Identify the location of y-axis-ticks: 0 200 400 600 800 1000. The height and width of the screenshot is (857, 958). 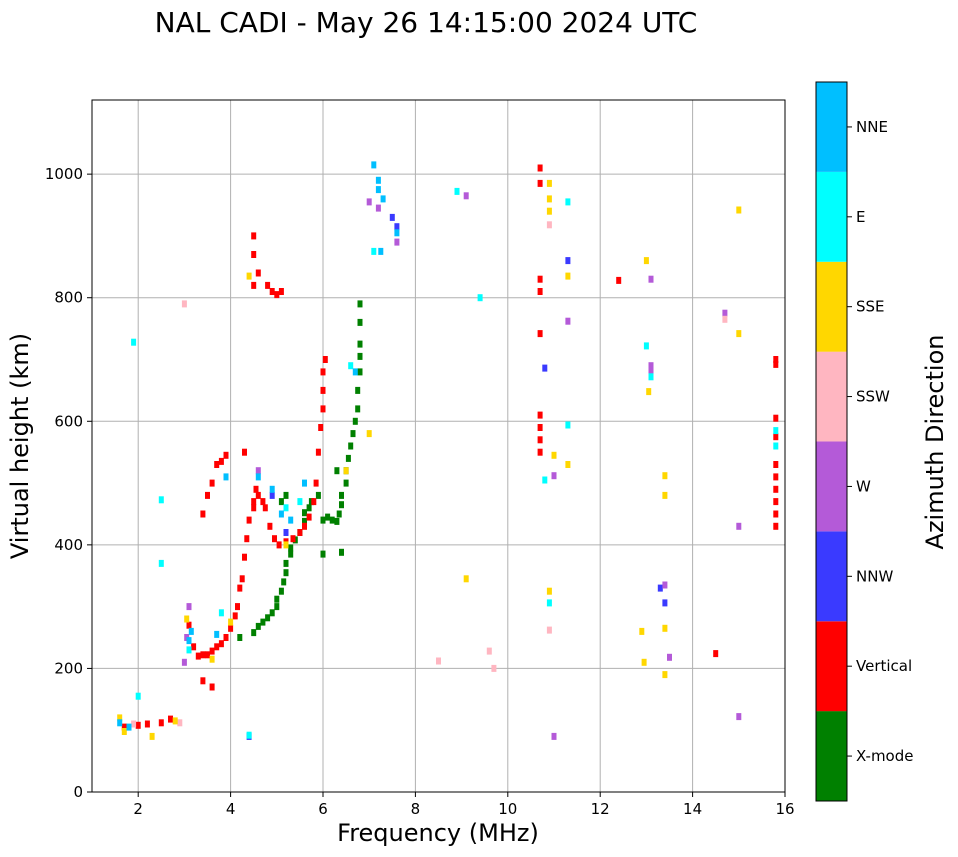
(68, 483).